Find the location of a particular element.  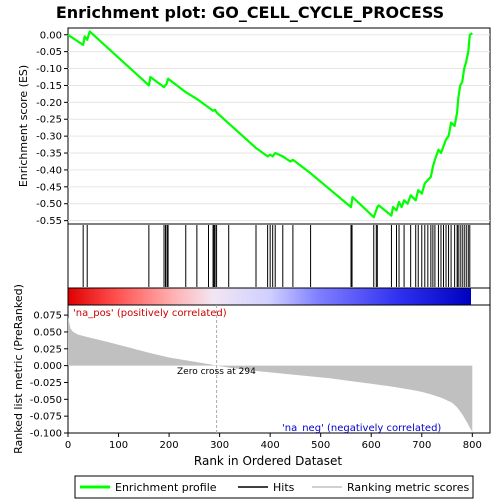

x-tick-label: 400 is located at coordinates (270, 445).